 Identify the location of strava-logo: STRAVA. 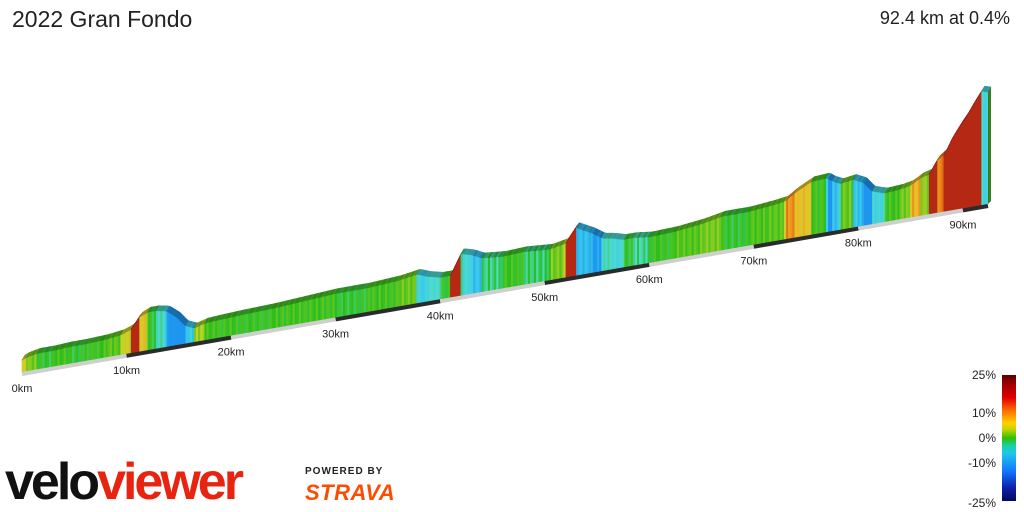
(350, 492).